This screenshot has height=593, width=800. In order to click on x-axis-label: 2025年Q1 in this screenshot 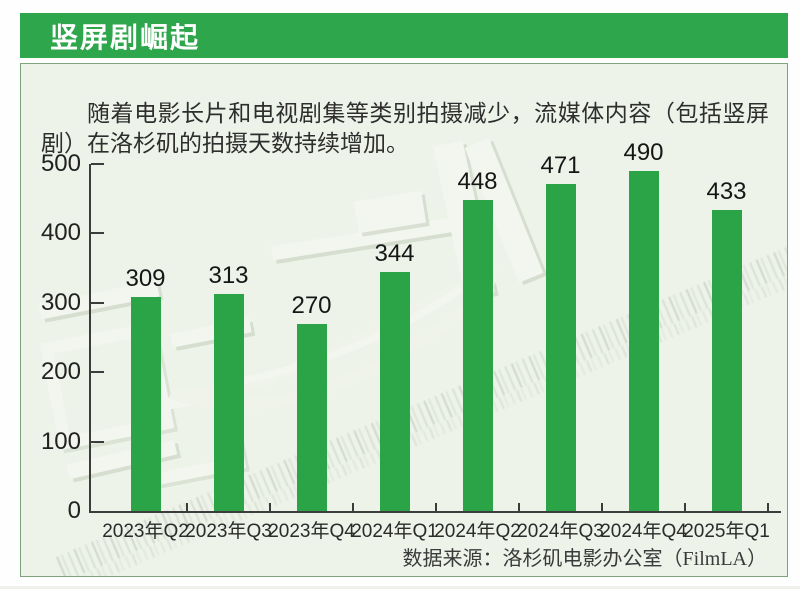, I will do `click(726, 531)`.